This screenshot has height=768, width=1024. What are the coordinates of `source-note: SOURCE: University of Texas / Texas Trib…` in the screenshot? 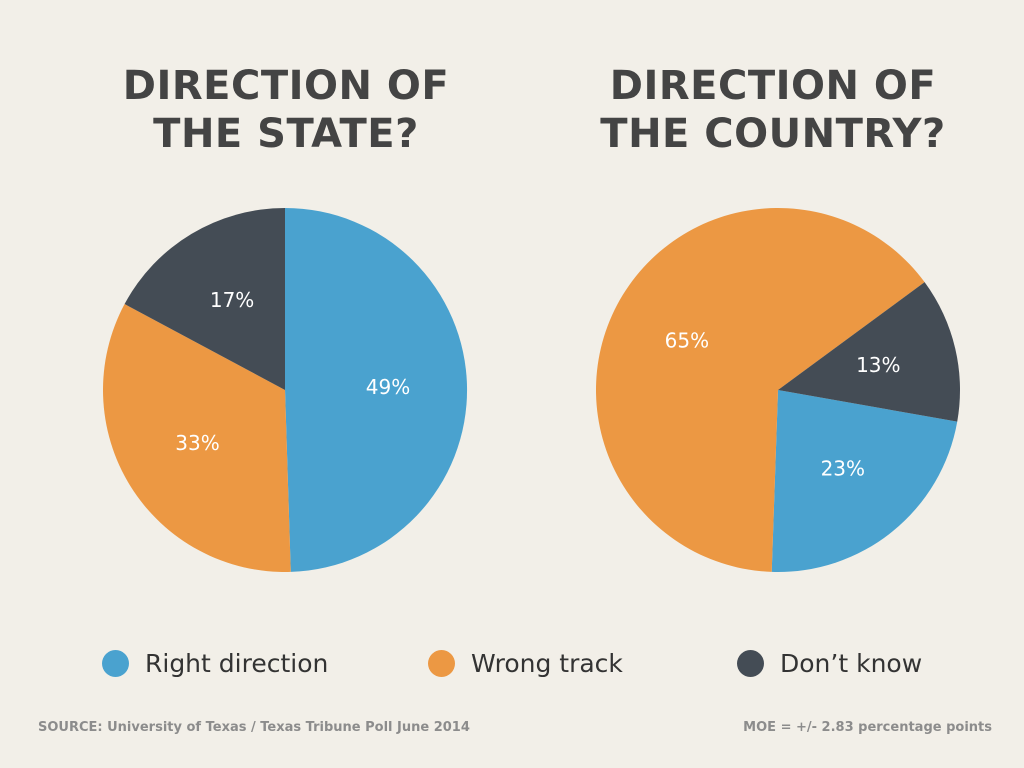 It's located at (254, 727).